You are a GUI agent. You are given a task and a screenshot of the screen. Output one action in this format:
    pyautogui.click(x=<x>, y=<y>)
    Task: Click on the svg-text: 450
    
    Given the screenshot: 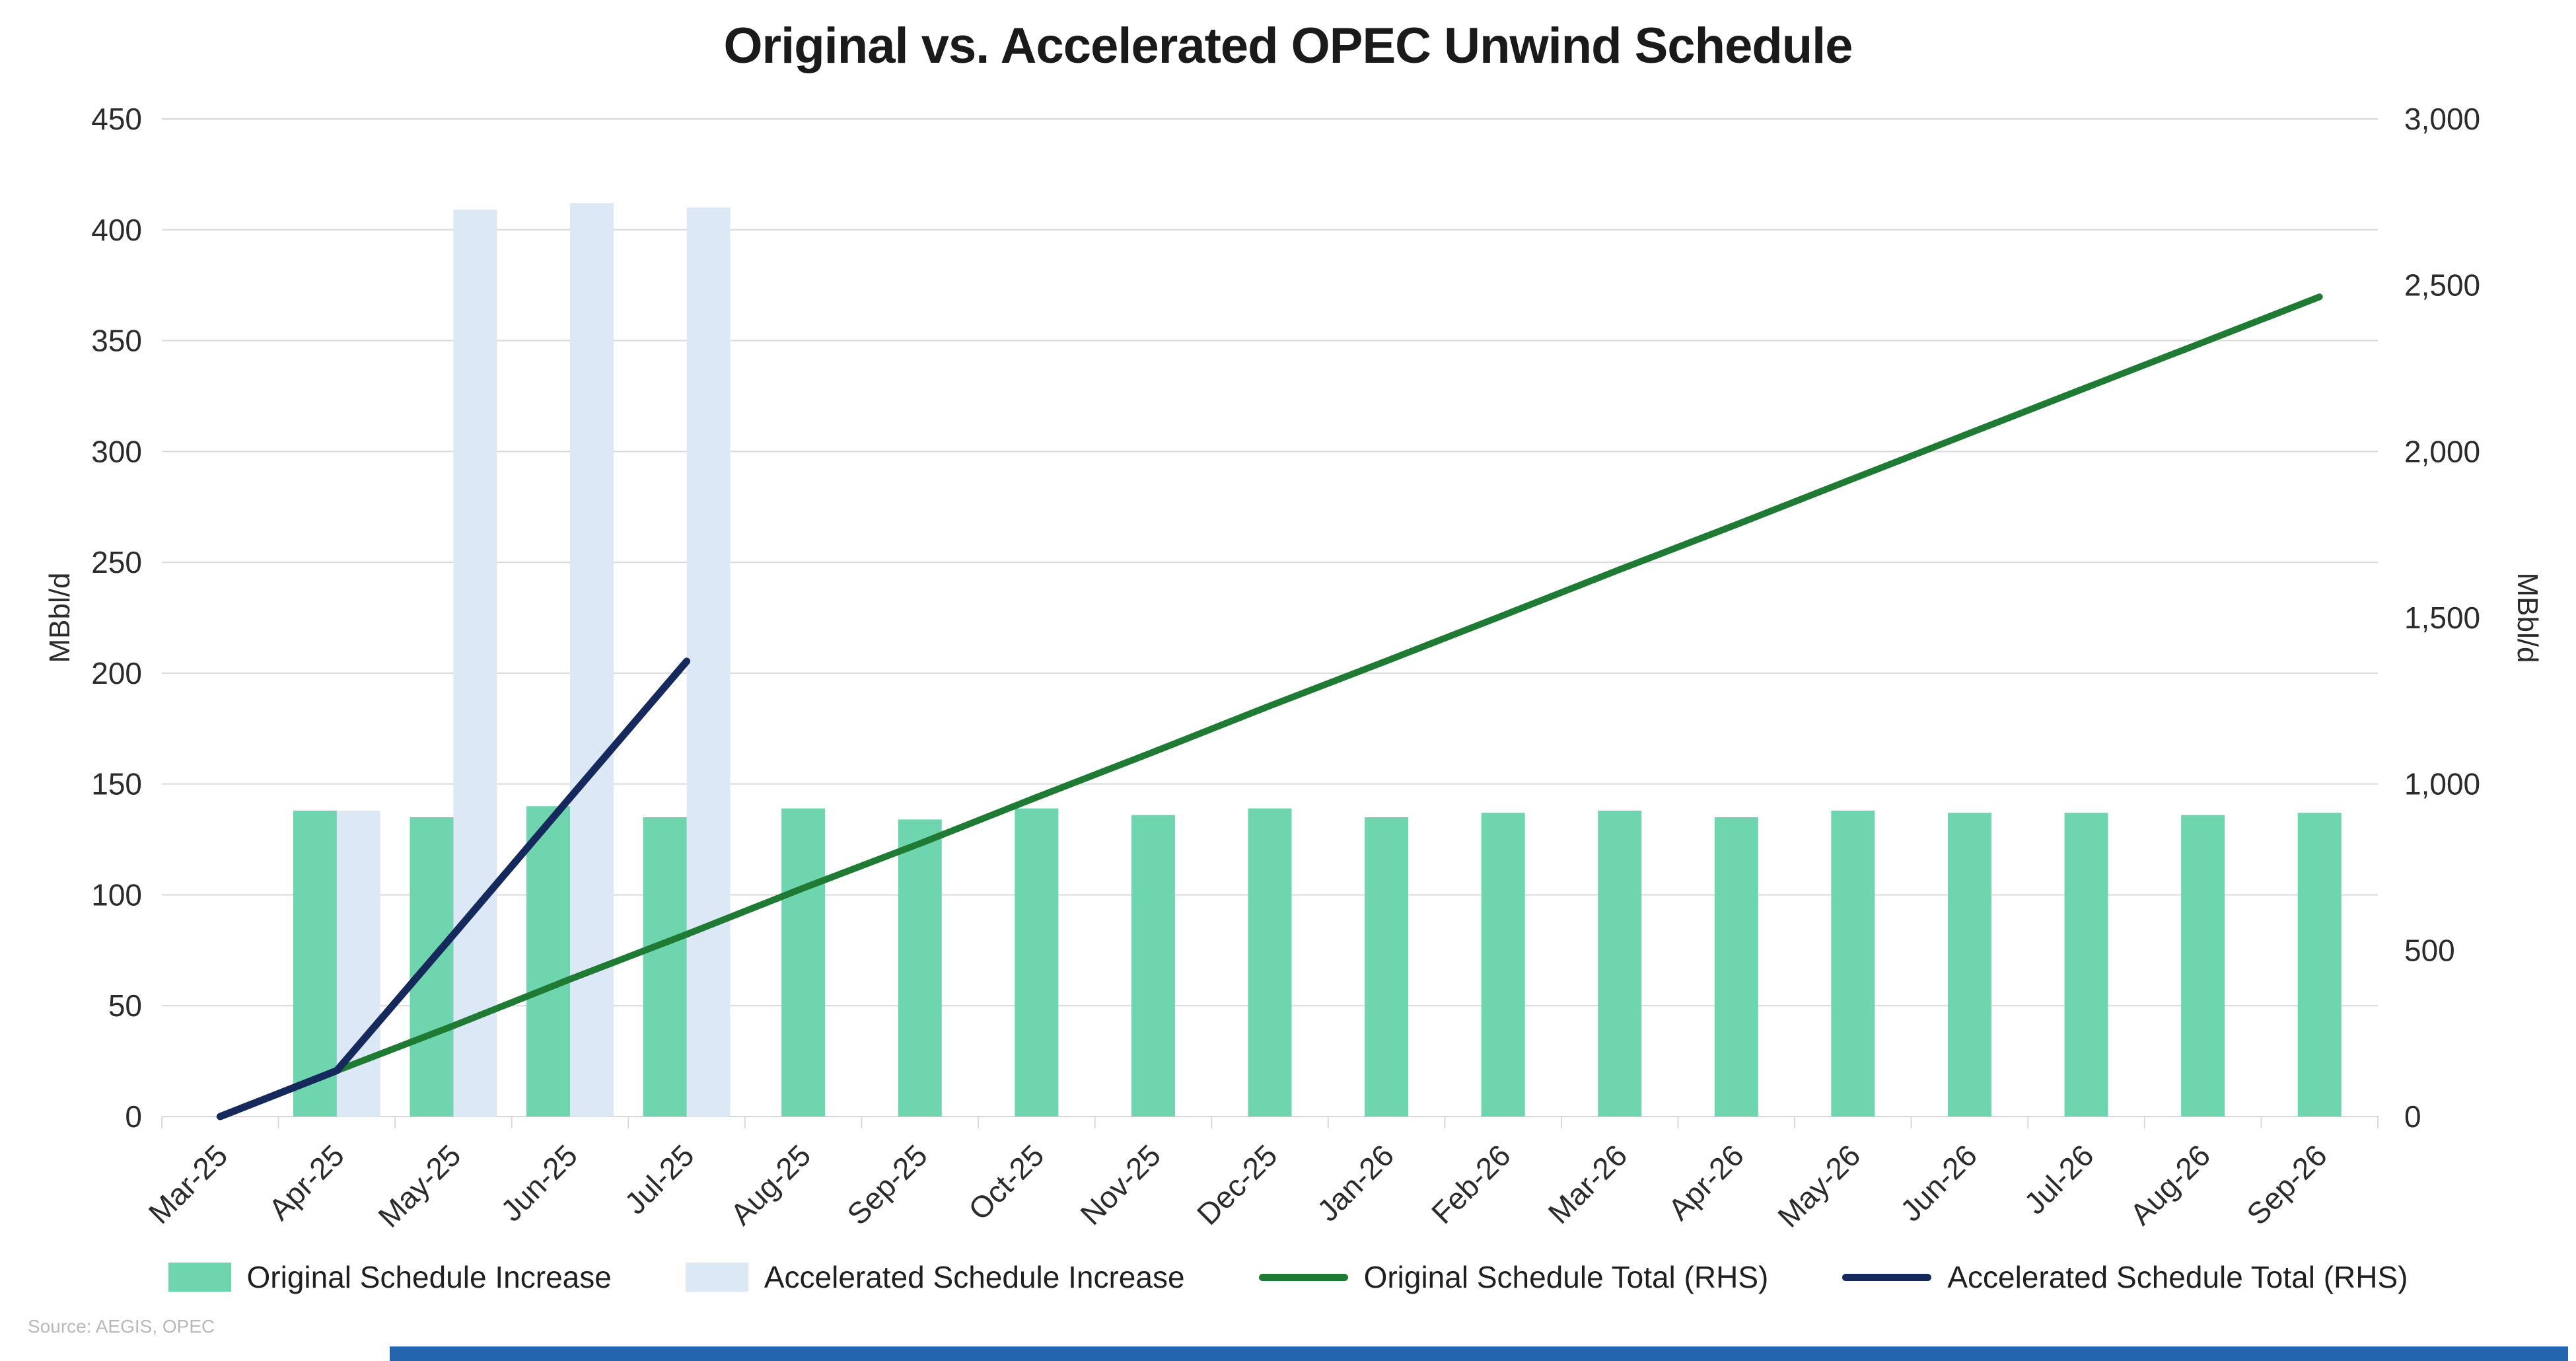 What is the action you would take?
    pyautogui.click(x=117, y=119)
    